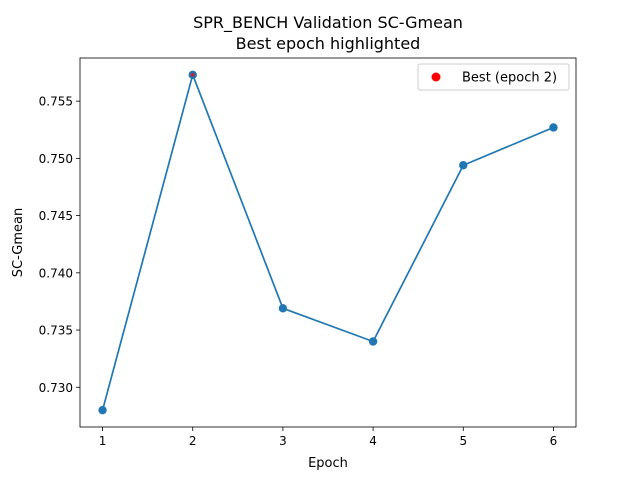 This screenshot has height=480, width=640. What do you see at coordinates (509, 78) in the screenshot?
I see `legend-label-best: Best (epoch 2)` at bounding box center [509, 78].